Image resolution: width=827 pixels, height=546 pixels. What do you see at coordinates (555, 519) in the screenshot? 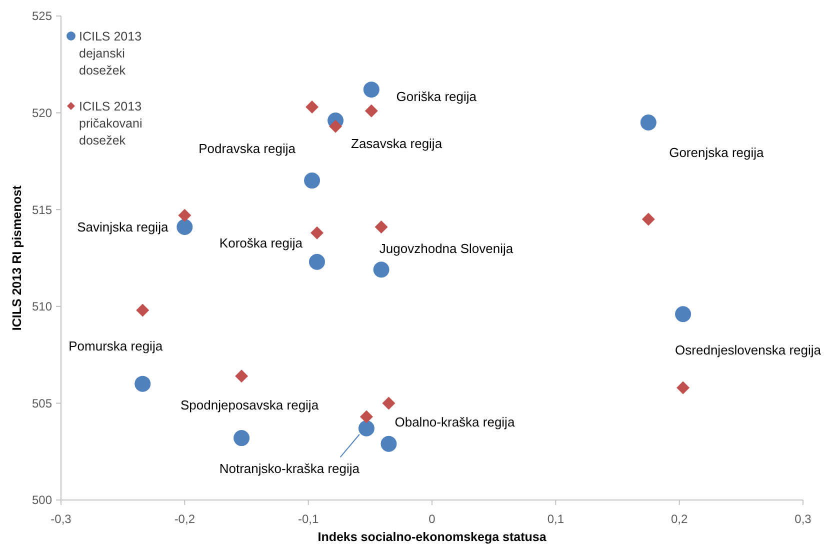
I see `x-tick-label: 0,1` at bounding box center [555, 519].